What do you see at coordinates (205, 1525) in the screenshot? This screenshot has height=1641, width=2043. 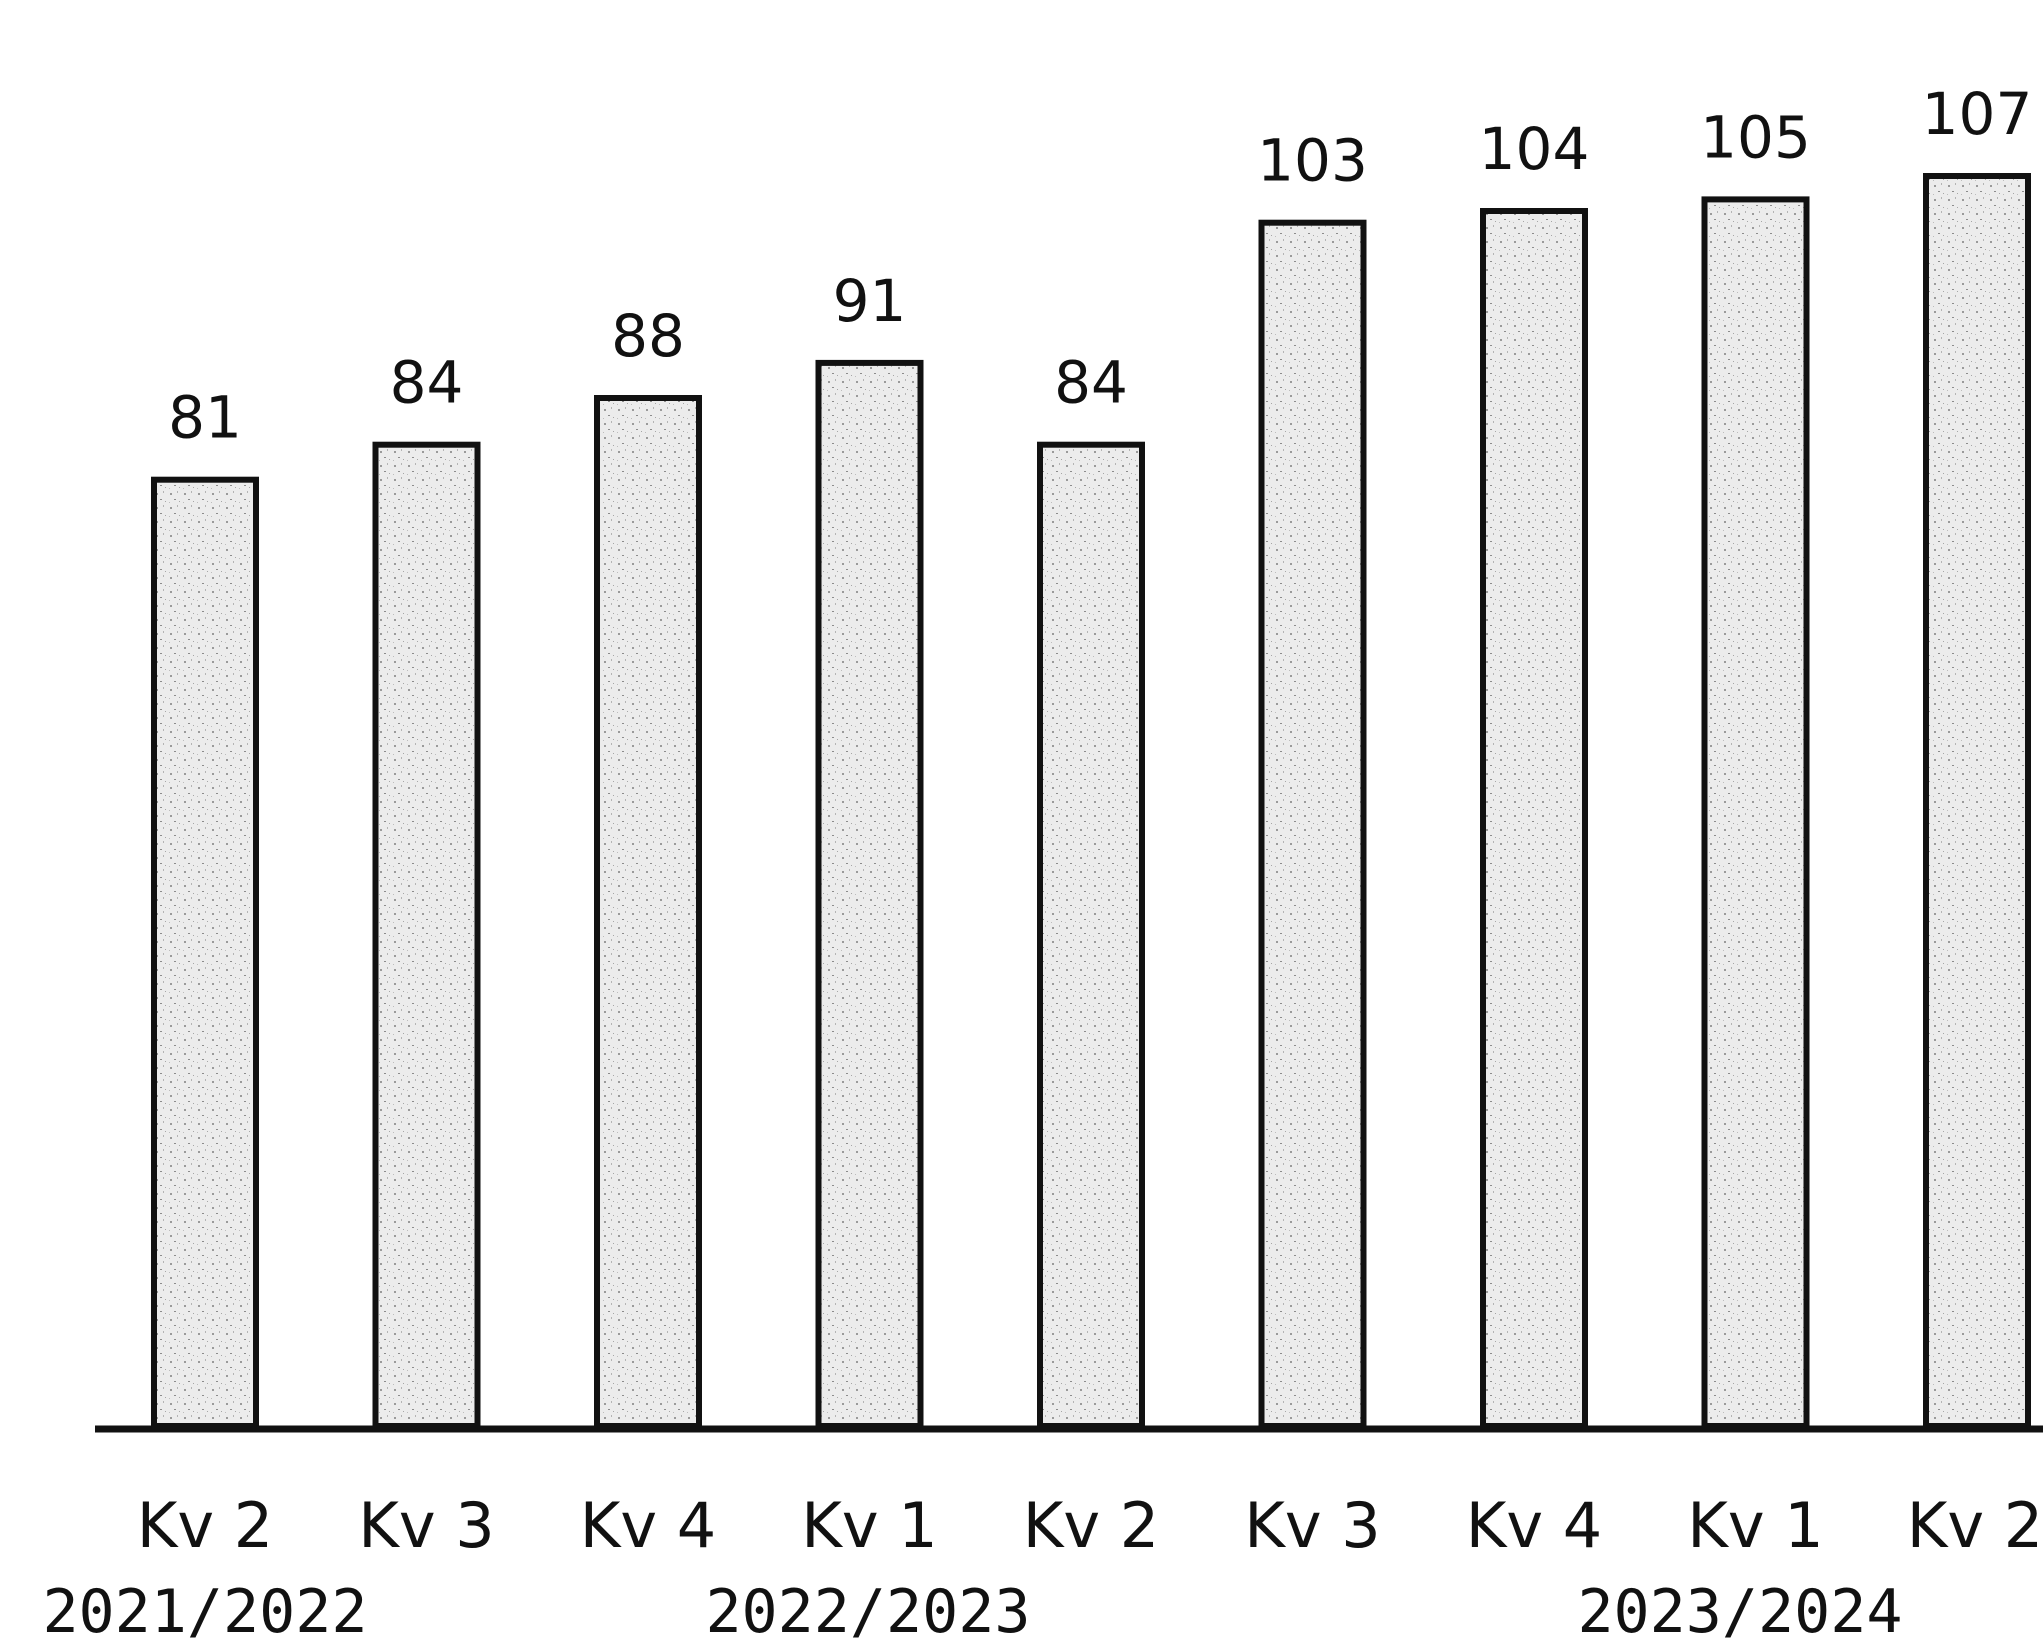 I see `category-label-1: Kv 2` at bounding box center [205, 1525].